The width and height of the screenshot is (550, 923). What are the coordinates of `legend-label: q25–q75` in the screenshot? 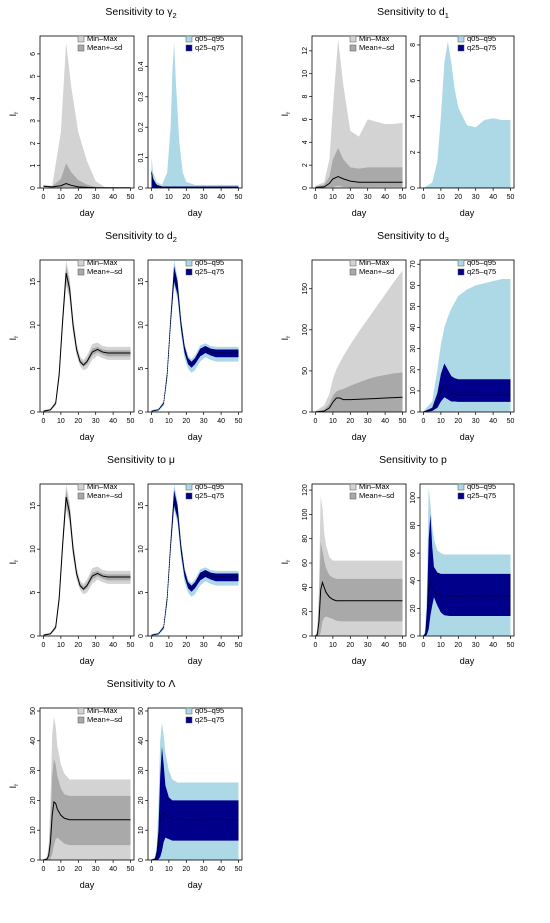 It's located at (209, 47).